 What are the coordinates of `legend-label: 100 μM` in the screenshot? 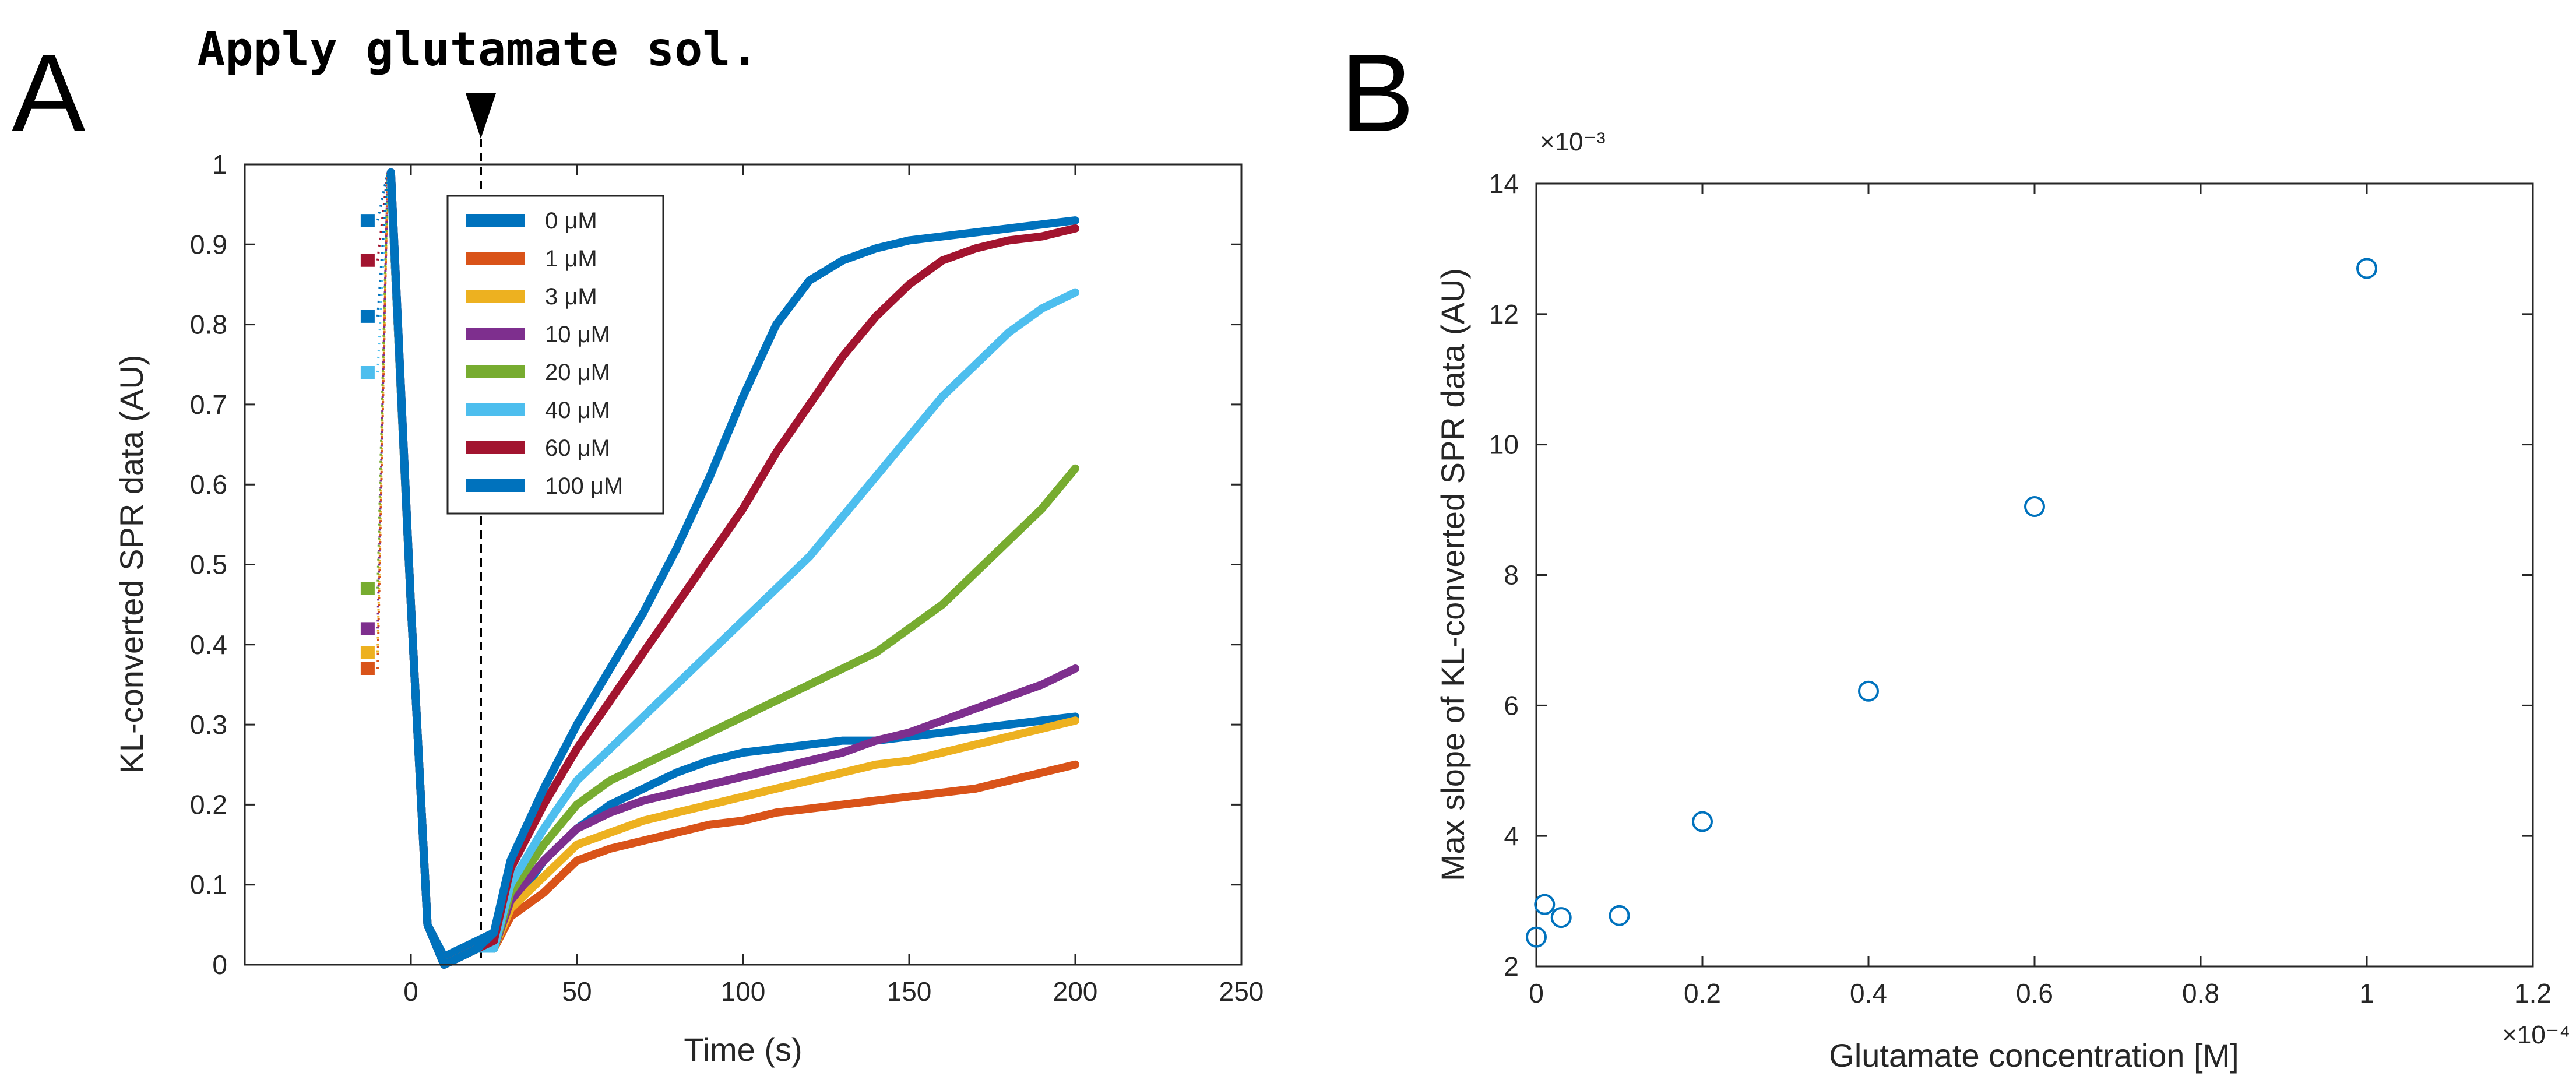 It's located at (584, 486).